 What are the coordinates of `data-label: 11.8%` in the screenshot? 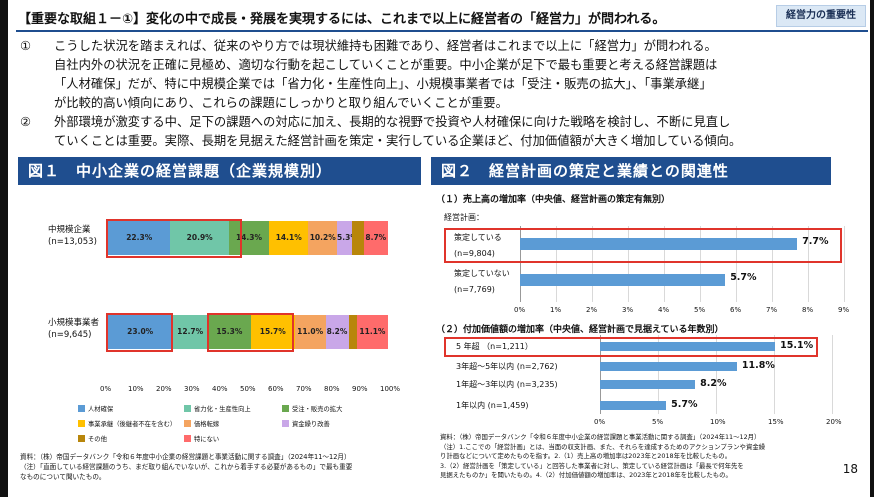 It's located at (758, 365).